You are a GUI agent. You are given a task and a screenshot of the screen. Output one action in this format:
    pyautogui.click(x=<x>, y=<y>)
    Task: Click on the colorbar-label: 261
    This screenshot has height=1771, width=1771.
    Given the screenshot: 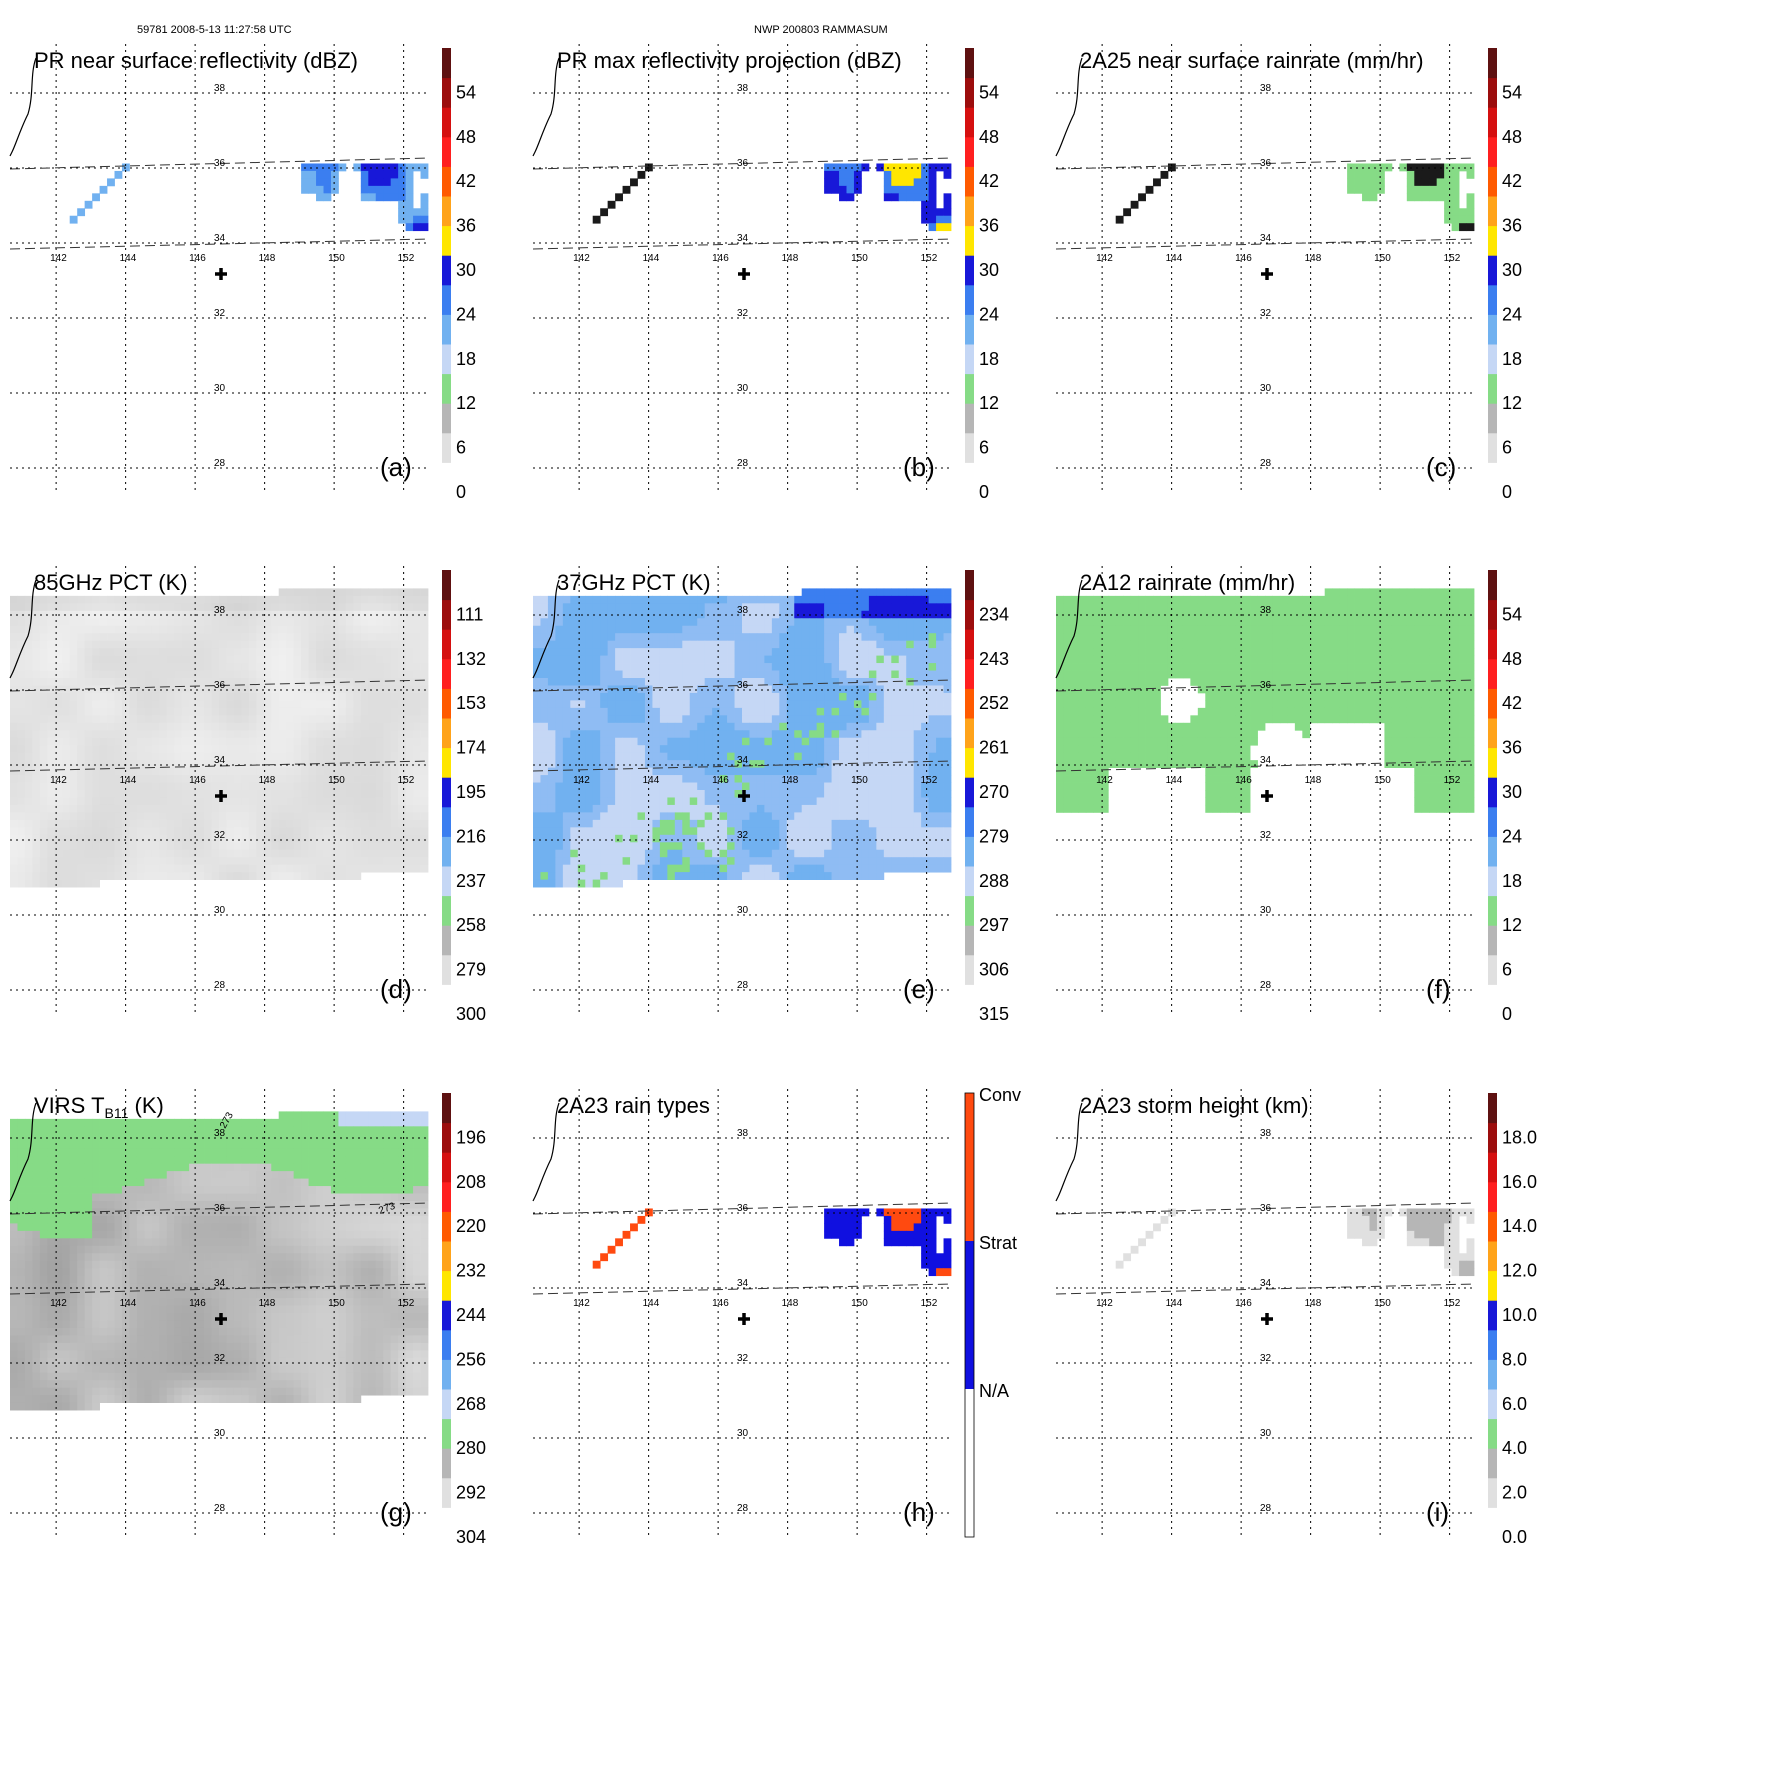 What is the action you would take?
    pyautogui.click(x=994, y=748)
    